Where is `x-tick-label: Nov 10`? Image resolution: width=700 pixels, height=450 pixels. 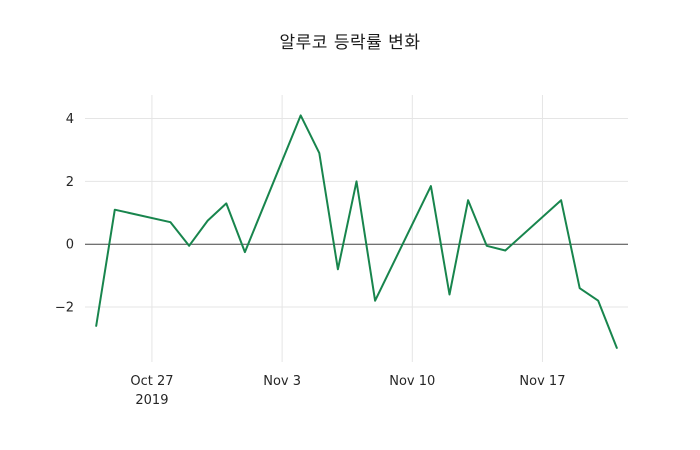
x-tick-label: Nov 10 is located at coordinates (412, 381).